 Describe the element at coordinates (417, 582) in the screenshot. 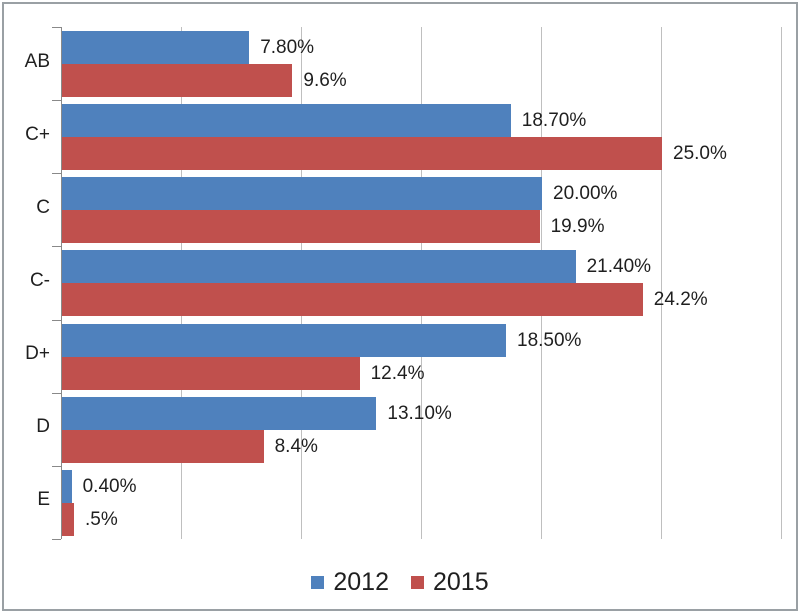

I see `legend-swatch-2015` at that location.